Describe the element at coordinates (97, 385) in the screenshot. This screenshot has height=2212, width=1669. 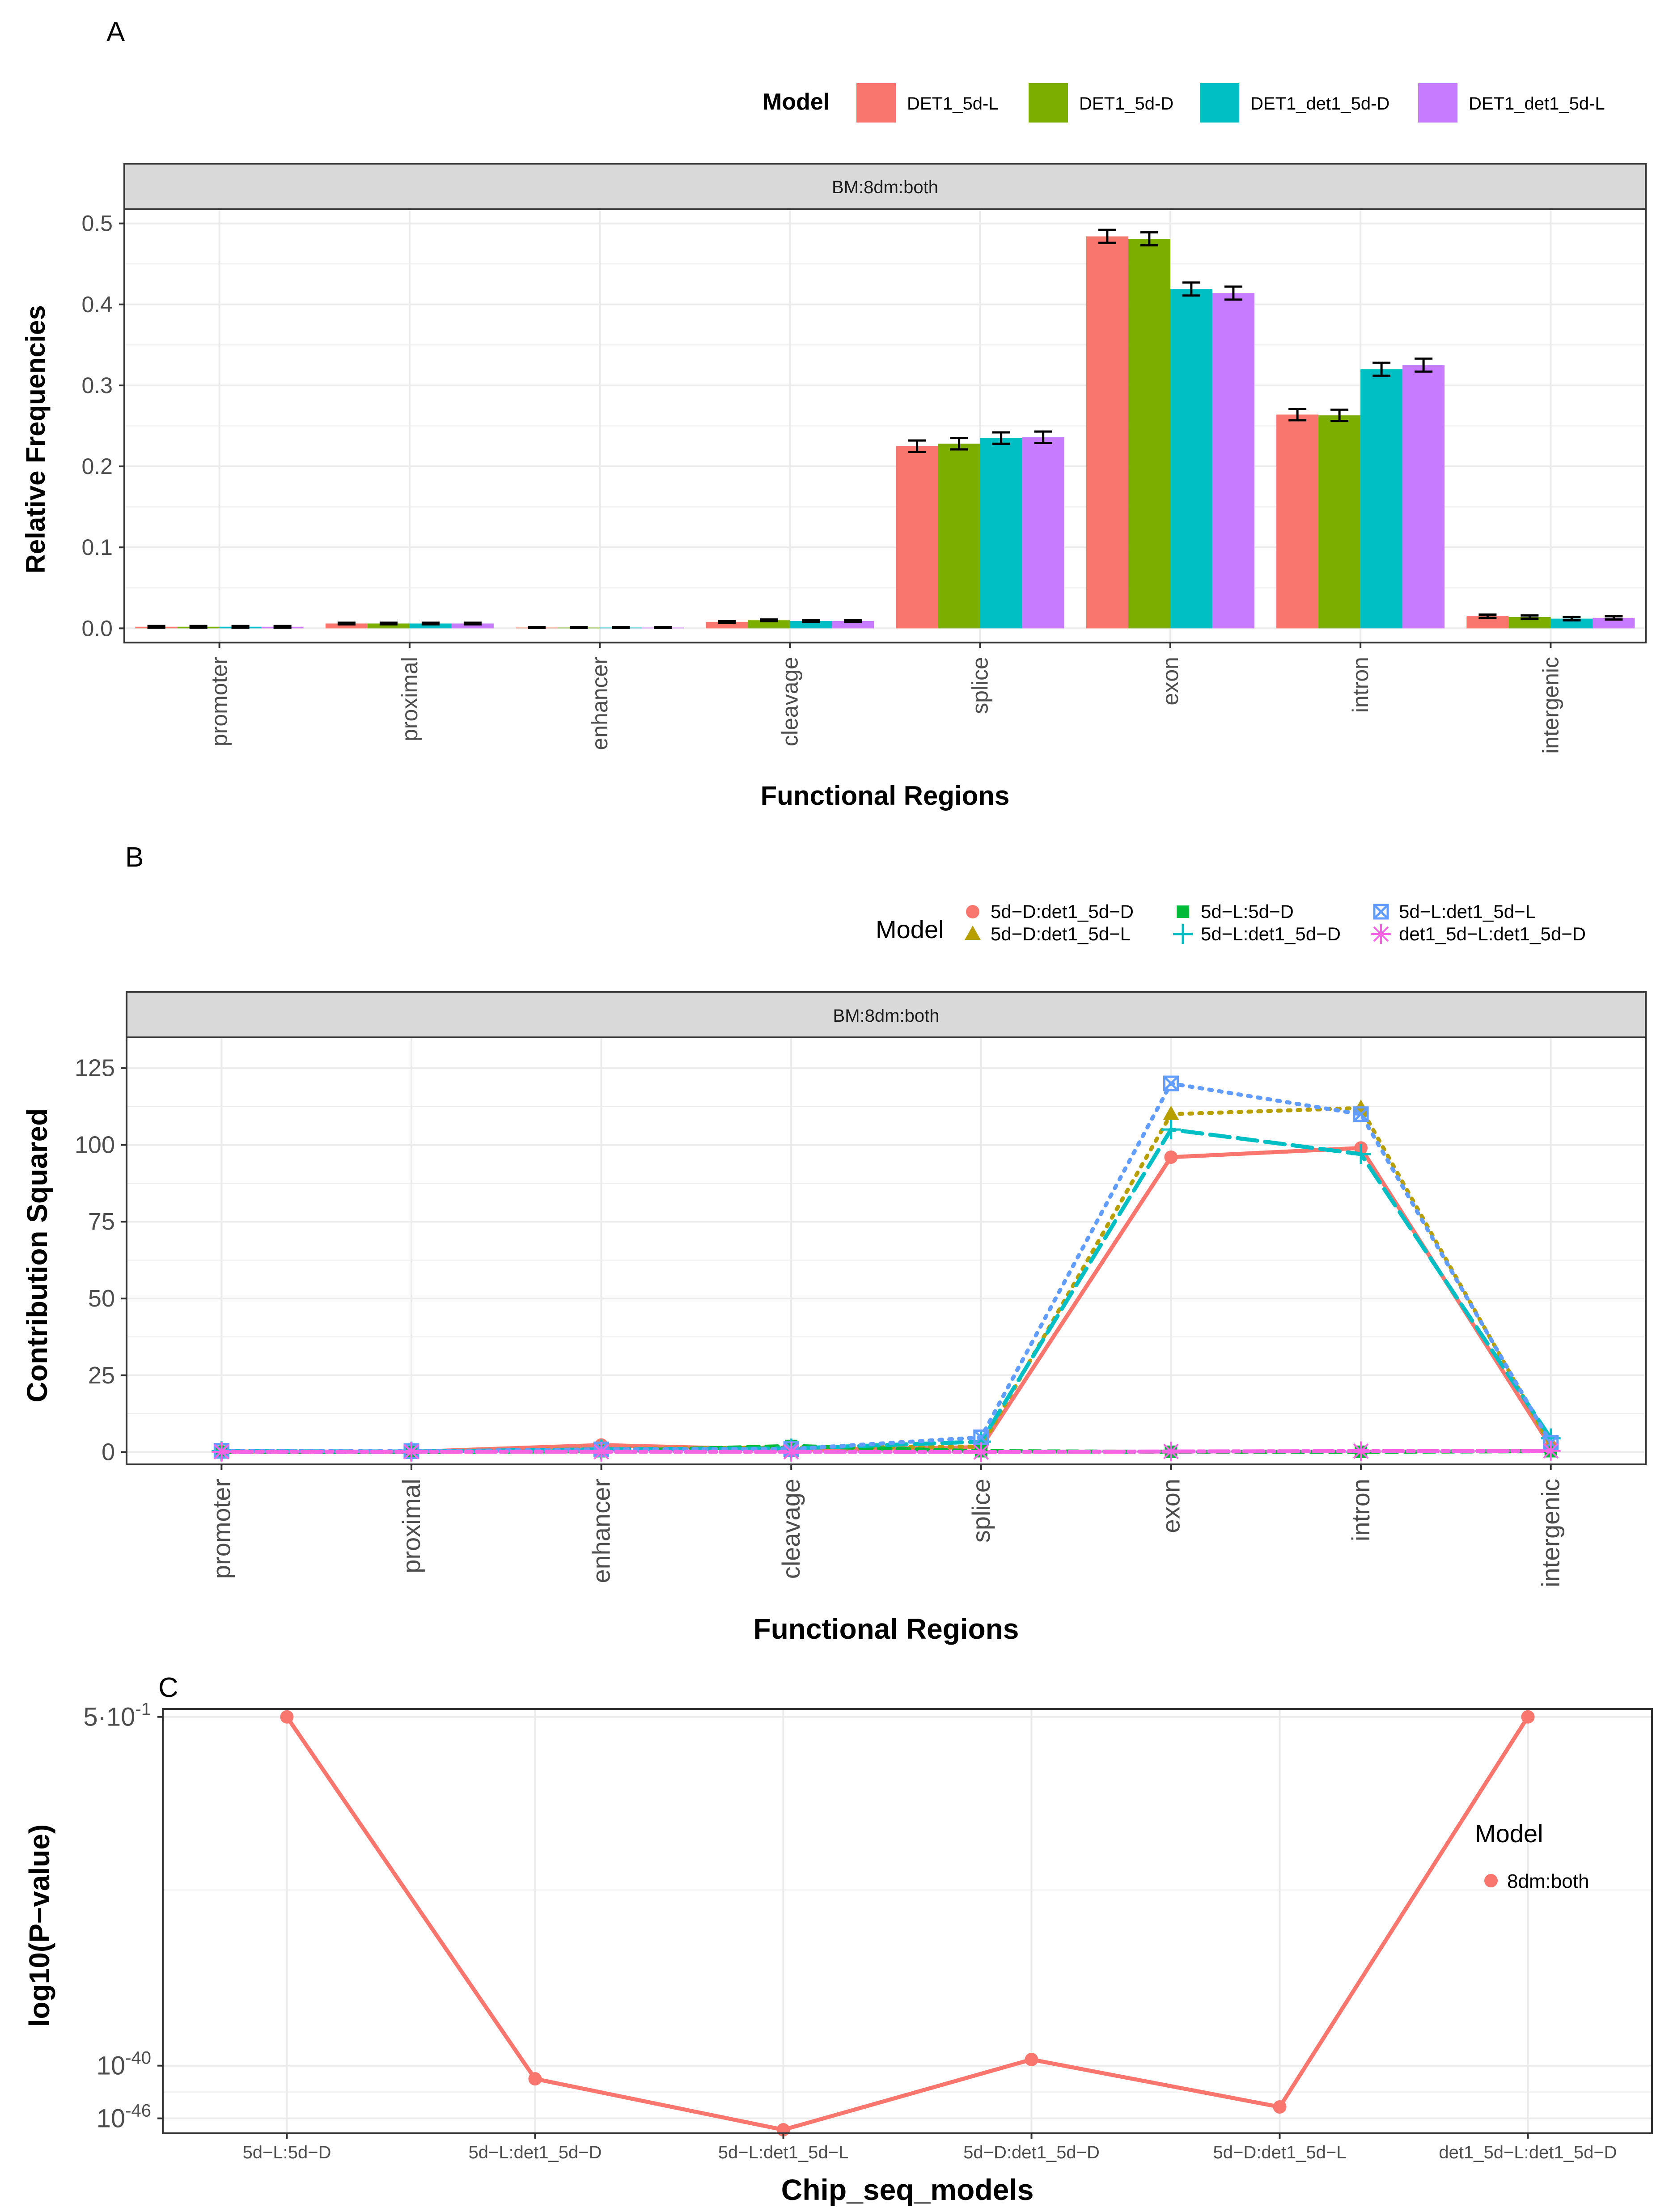
I see `y-tick-label: 0.3` at that location.